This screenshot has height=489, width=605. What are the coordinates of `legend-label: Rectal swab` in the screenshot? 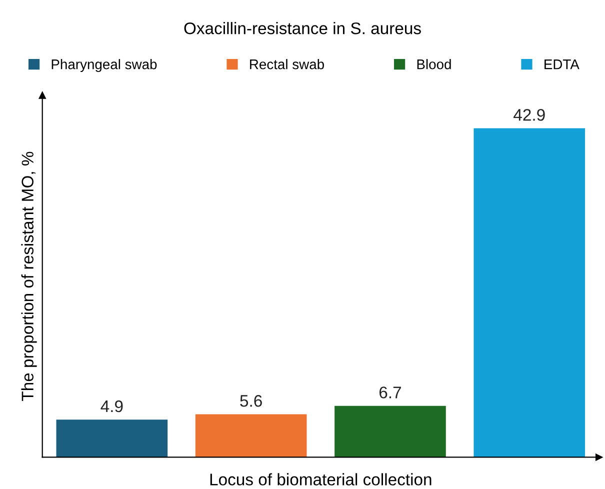 It's located at (287, 64).